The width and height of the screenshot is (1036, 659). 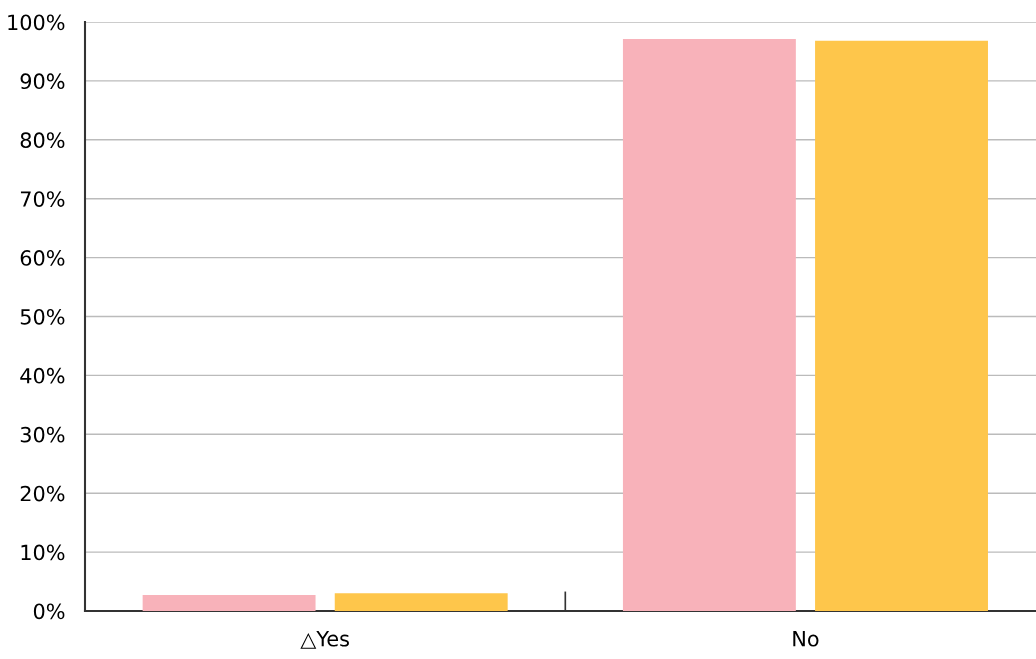 What do you see at coordinates (42, 434) in the screenshot?
I see `y-tick-label: 30%` at bounding box center [42, 434].